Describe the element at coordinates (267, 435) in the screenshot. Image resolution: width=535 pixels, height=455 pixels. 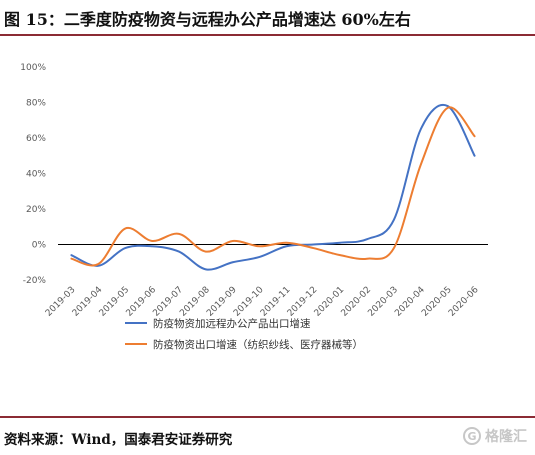
I see `footer-bar: 资料来源：Wind，国泰君安证券研究 G 格隆汇` at that location.